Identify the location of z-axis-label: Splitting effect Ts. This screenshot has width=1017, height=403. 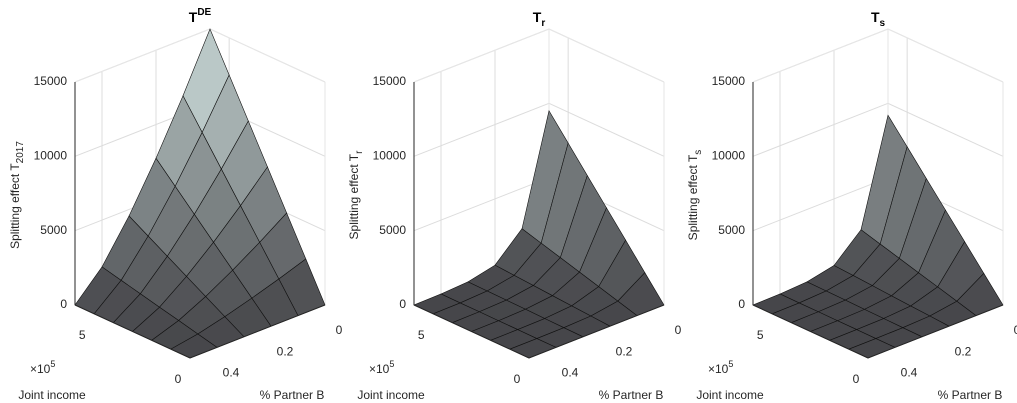
(694, 195).